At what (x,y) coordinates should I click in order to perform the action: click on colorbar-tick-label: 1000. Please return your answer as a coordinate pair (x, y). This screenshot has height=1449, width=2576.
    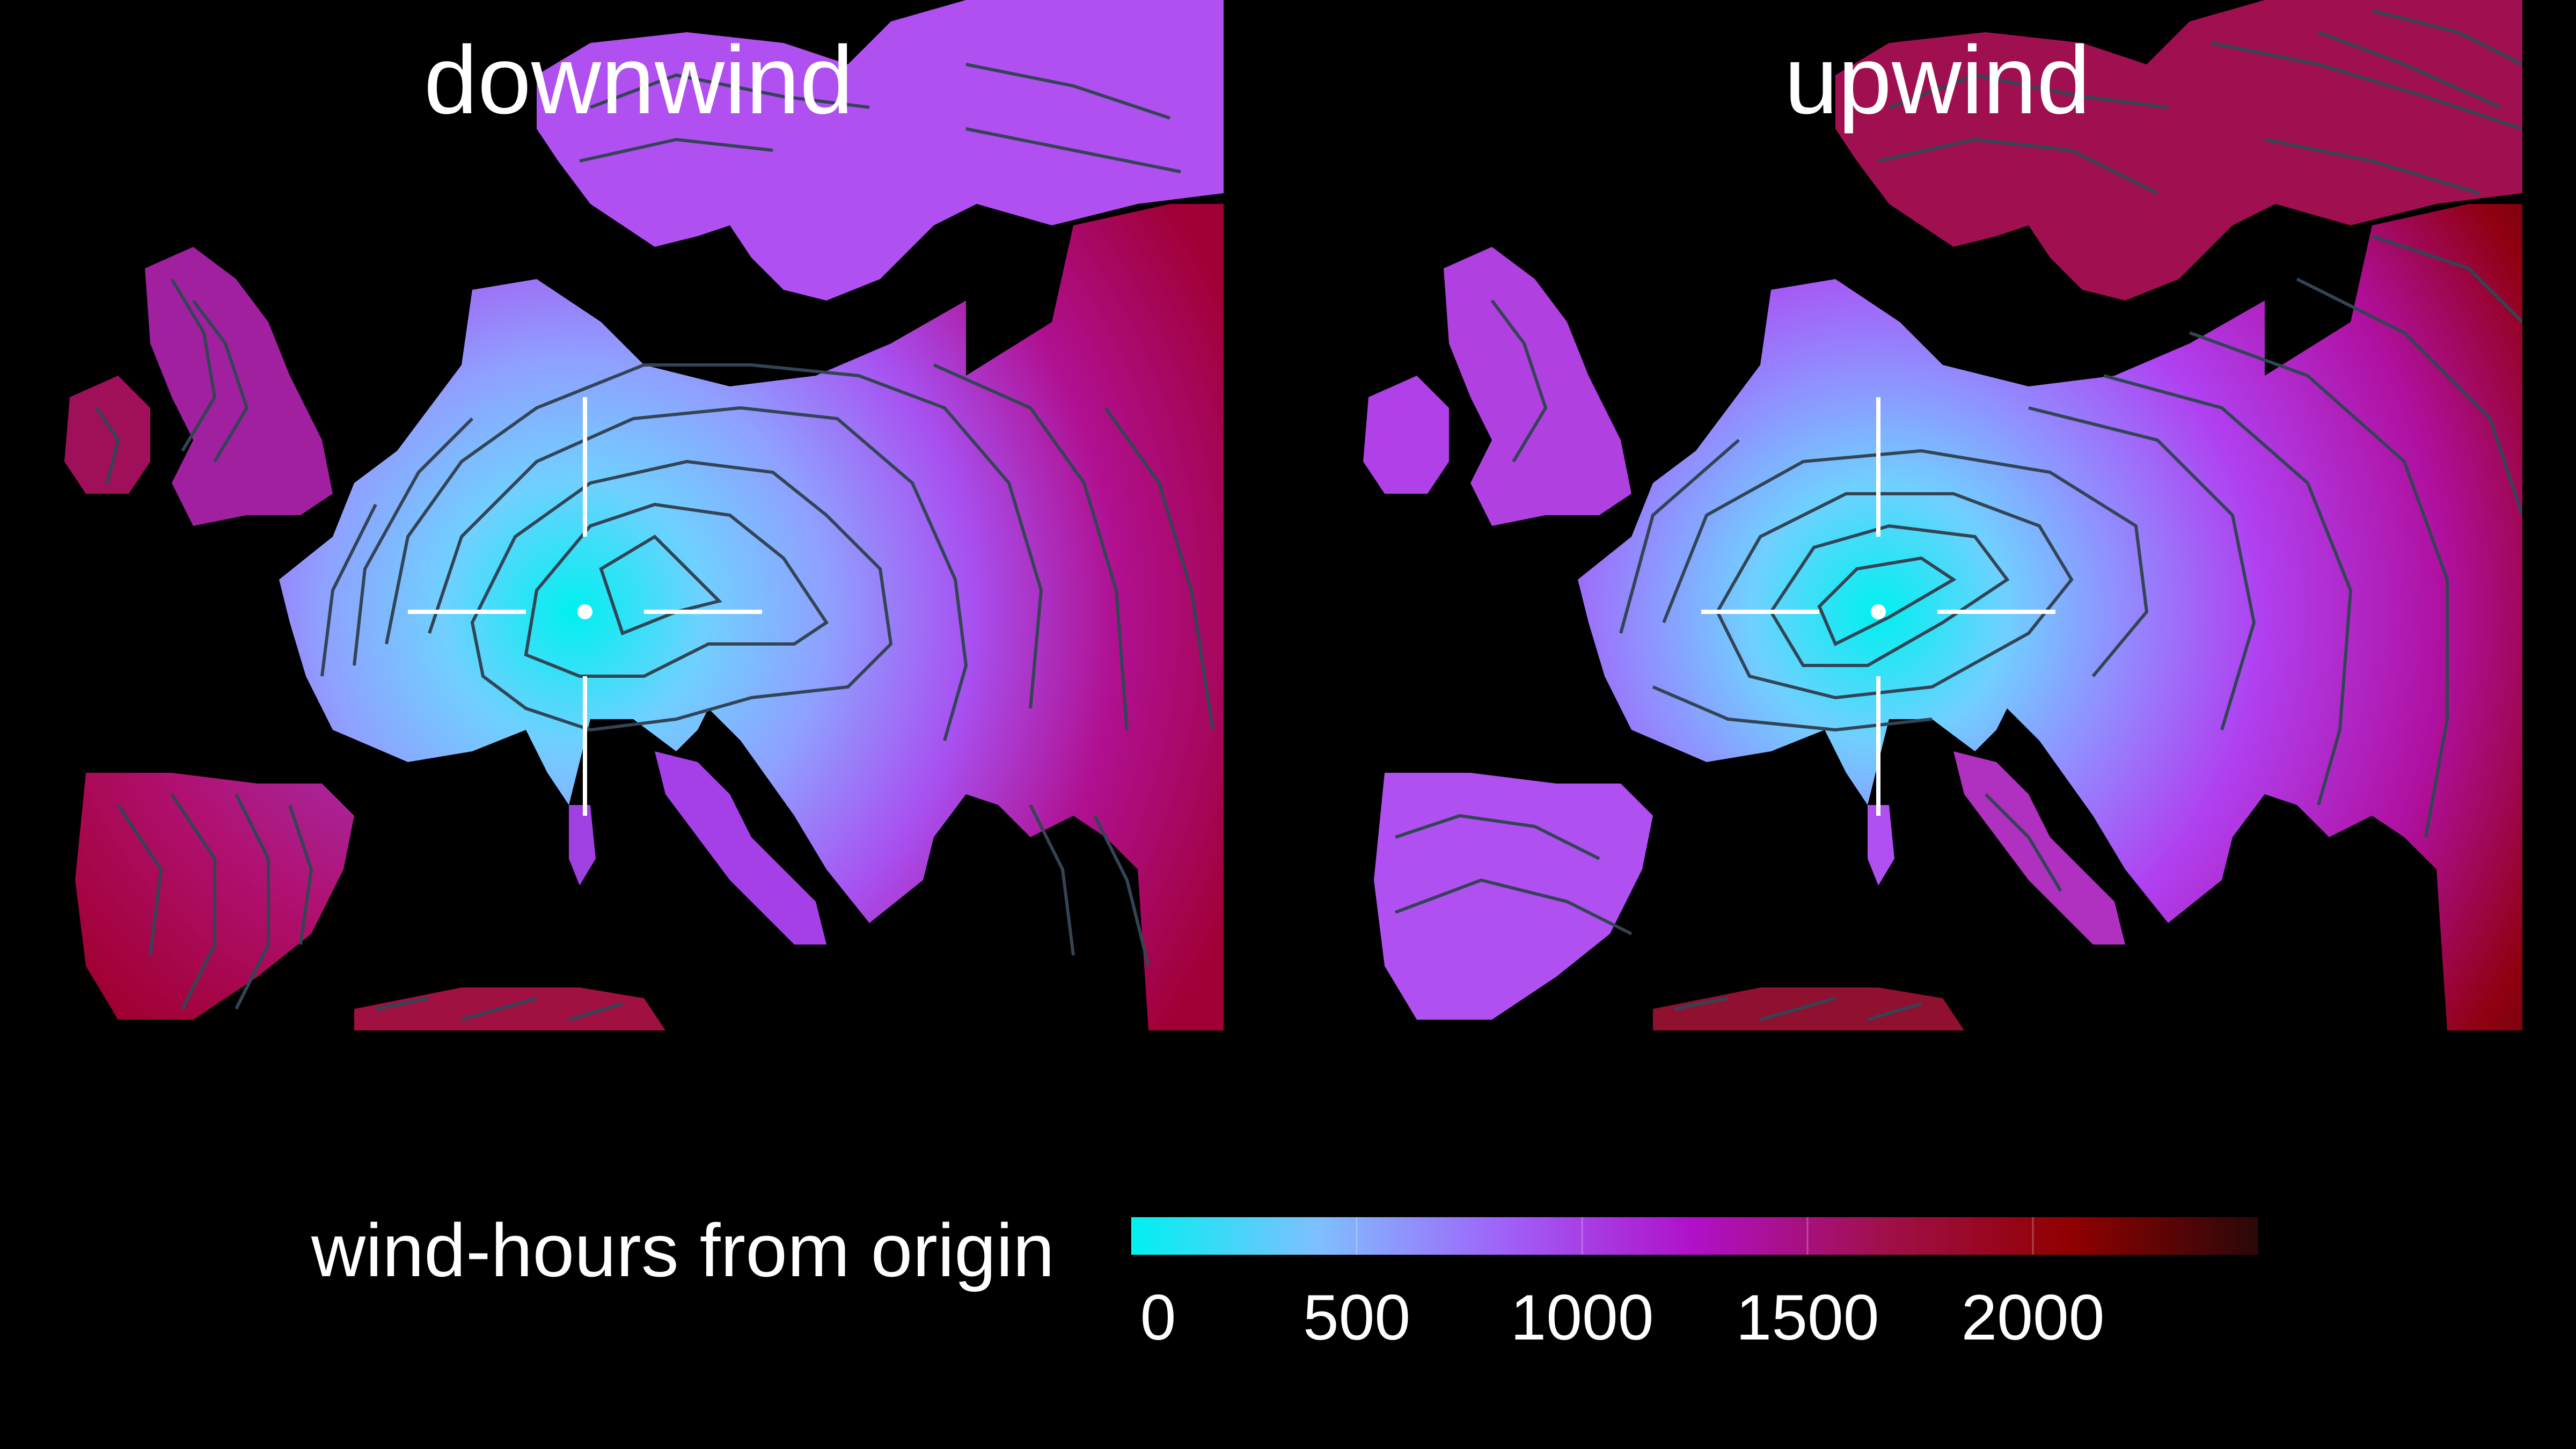
    Looking at the image, I should click on (1582, 1317).